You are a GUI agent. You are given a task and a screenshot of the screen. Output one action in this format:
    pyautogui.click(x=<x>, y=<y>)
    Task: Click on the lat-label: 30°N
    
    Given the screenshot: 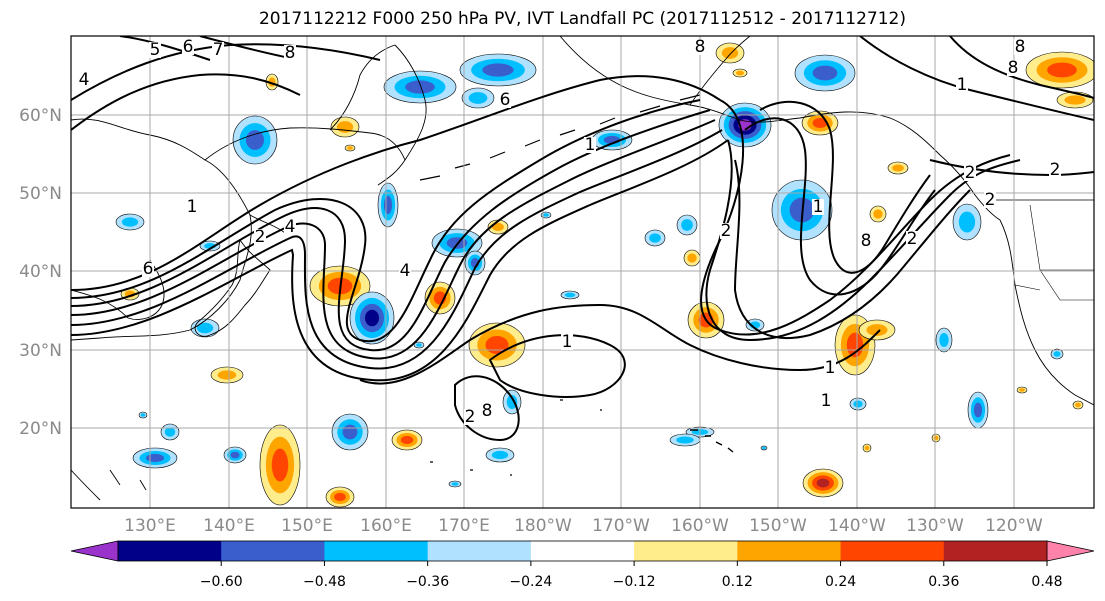 What is the action you would take?
    pyautogui.click(x=40, y=351)
    